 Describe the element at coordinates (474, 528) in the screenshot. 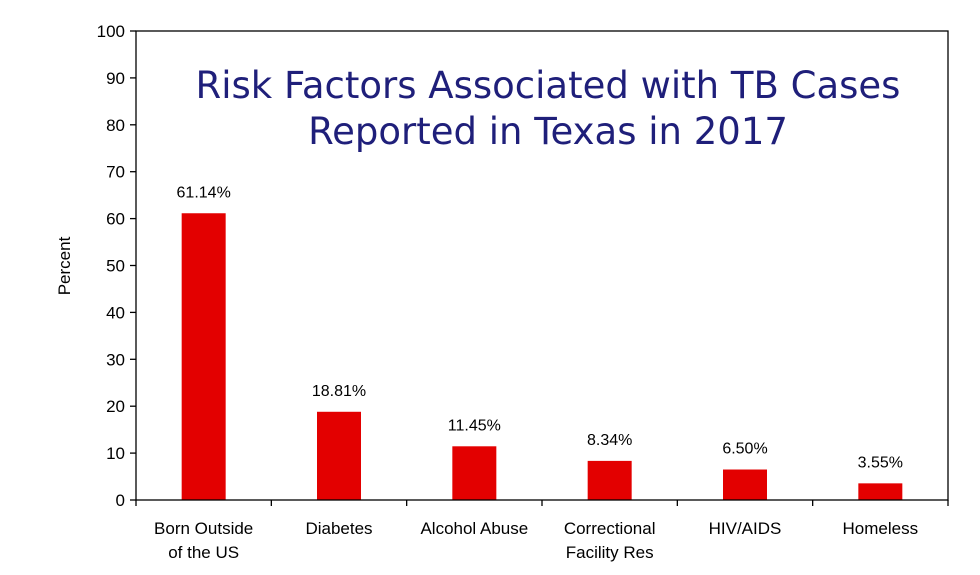

I see `x-tick-label: Alcohol Abuse` at that location.